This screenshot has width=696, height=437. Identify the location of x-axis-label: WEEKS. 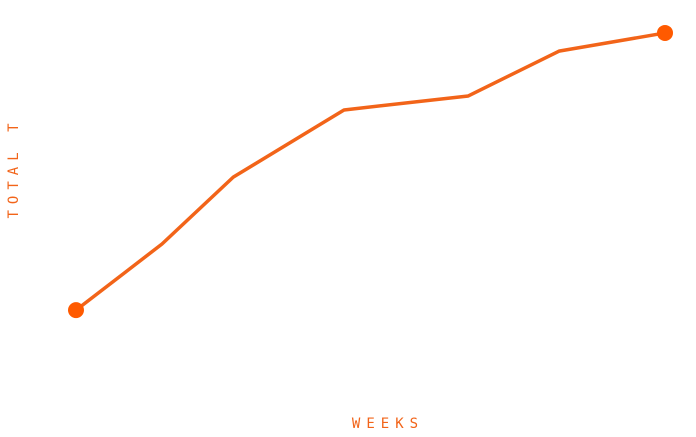
(388, 424).